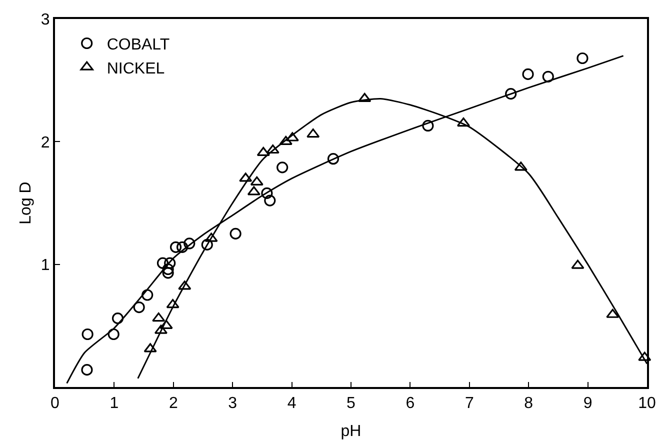 This screenshot has width=668, height=440. Describe the element at coordinates (45, 143) in the screenshot. I see `y-tick-label: 2` at that location.